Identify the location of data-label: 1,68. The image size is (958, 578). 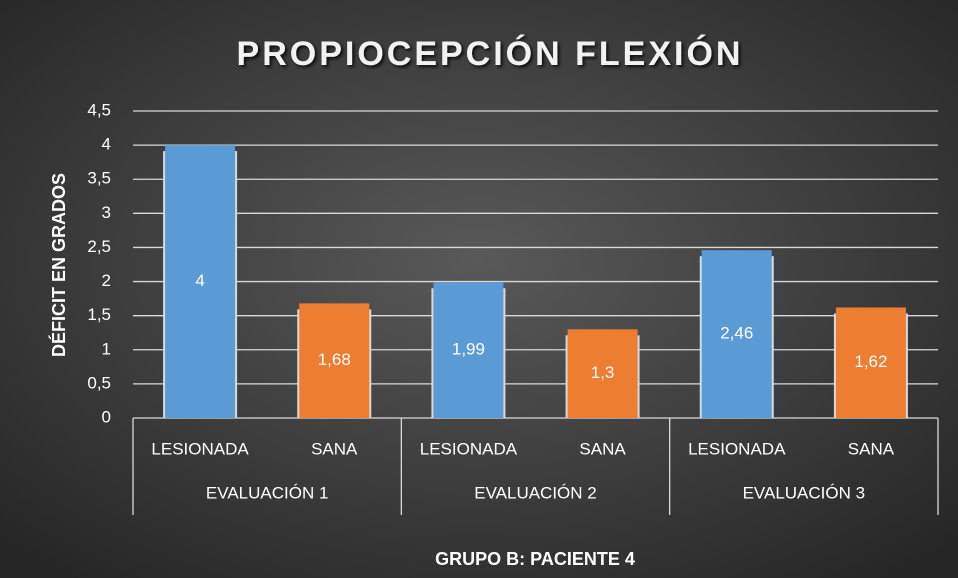
(334, 359).